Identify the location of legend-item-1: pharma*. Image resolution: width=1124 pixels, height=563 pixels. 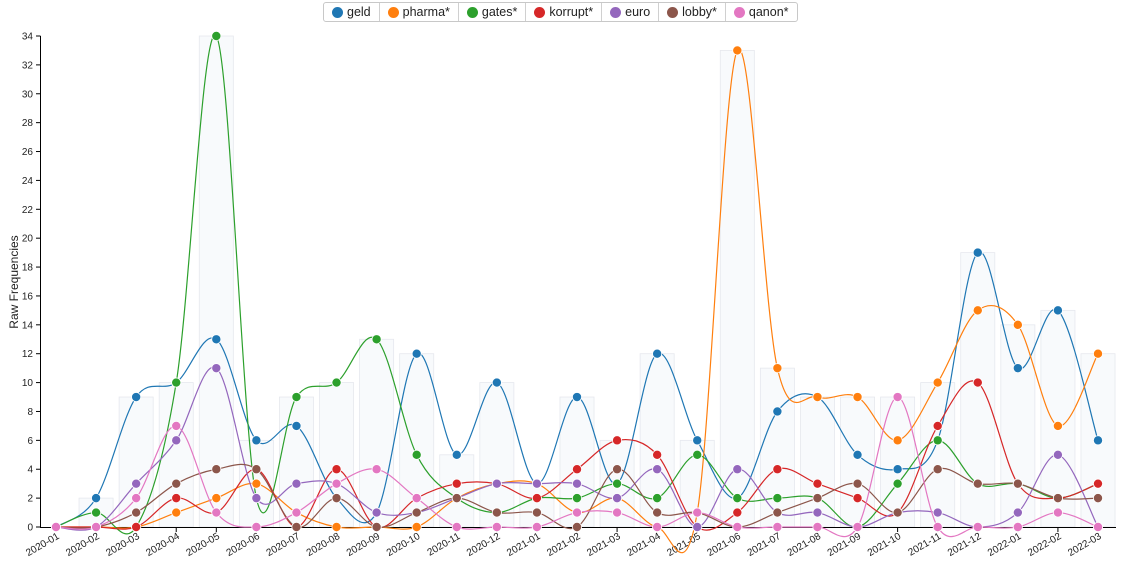
(419, 12).